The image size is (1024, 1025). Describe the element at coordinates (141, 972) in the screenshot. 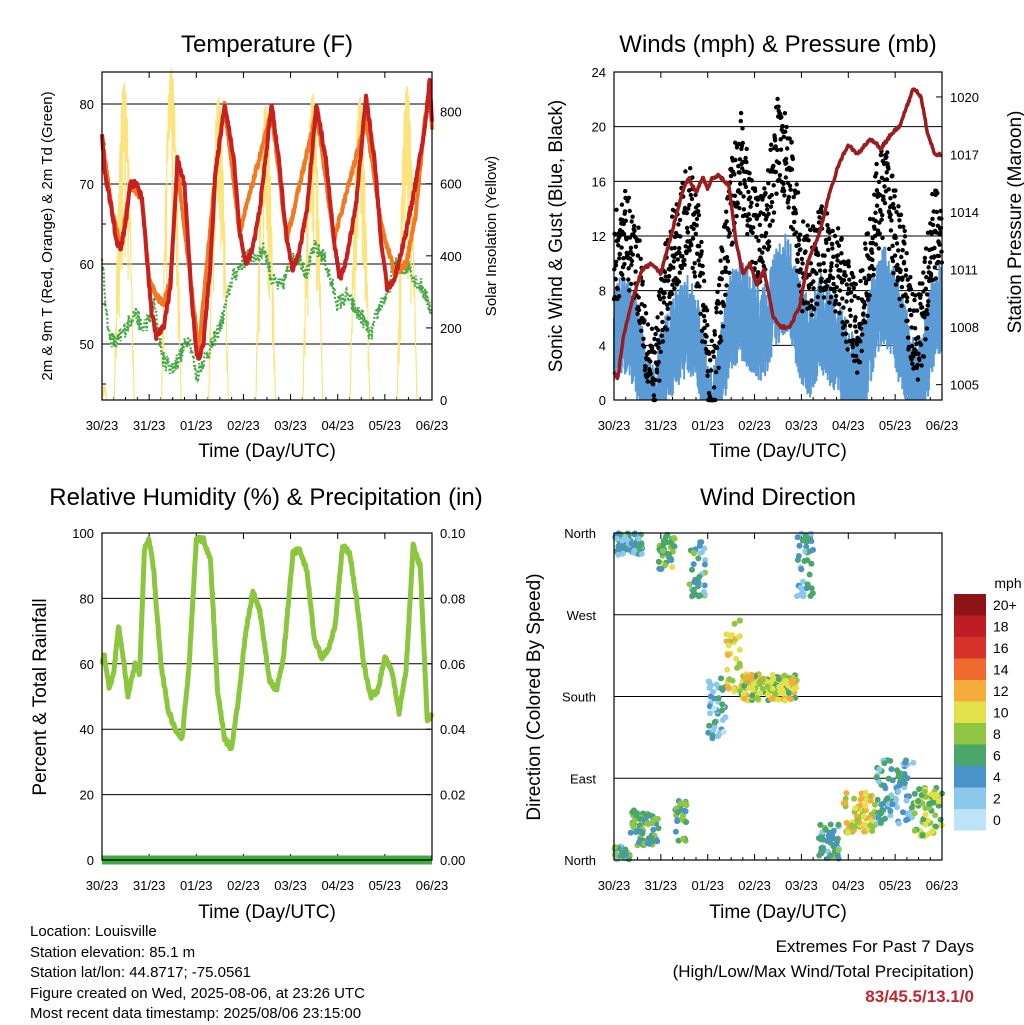

I see `latlon-text: Station lat/lon: 44.8717; -75.0561` at that location.